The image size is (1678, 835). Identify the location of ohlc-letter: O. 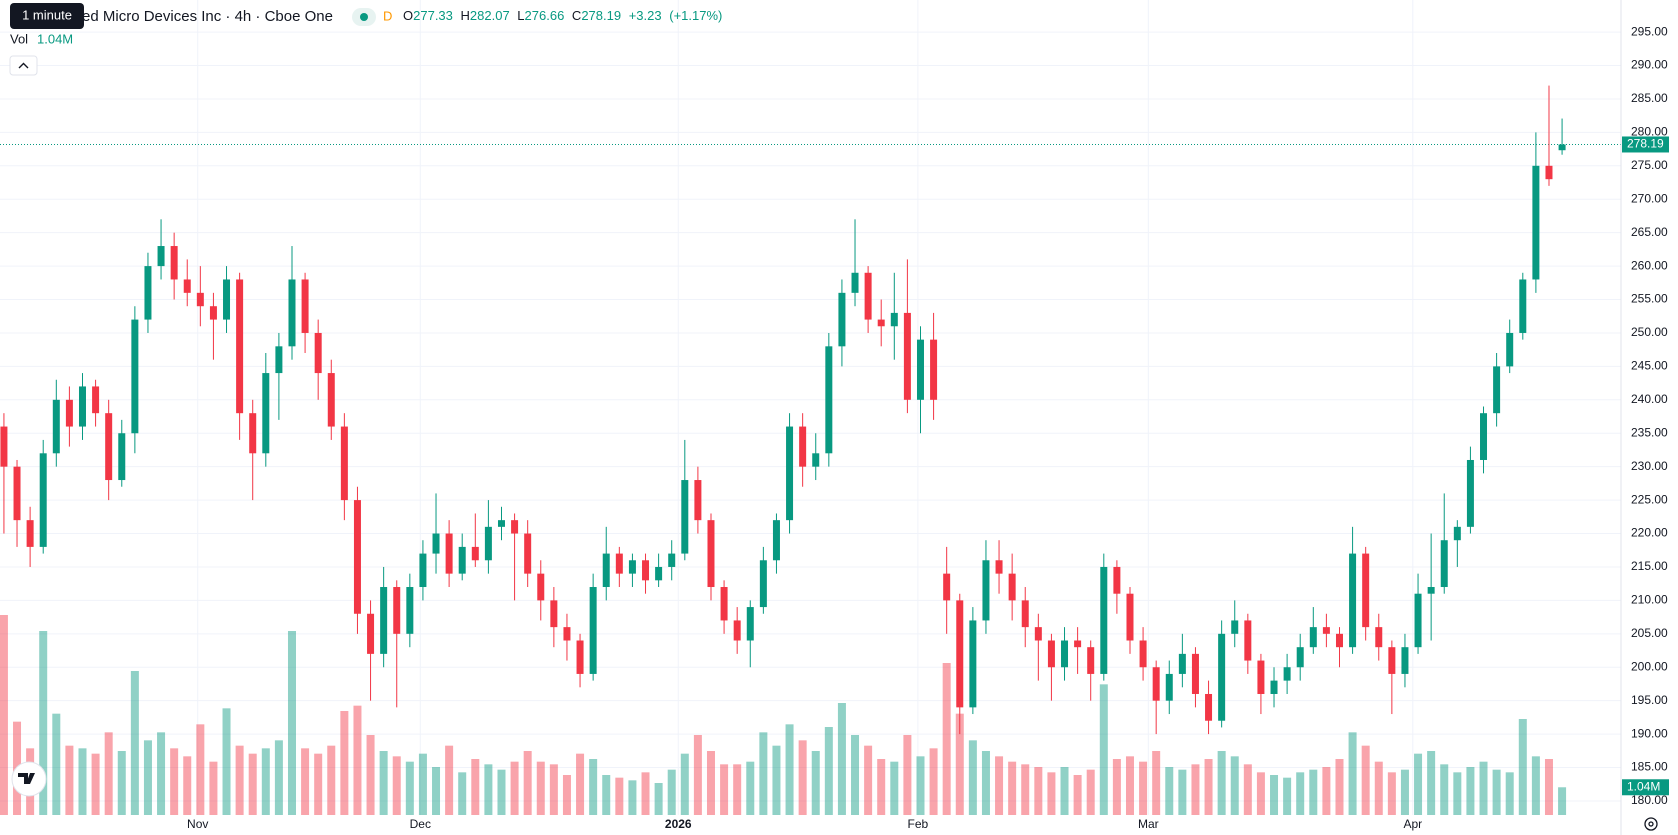
(408, 15).